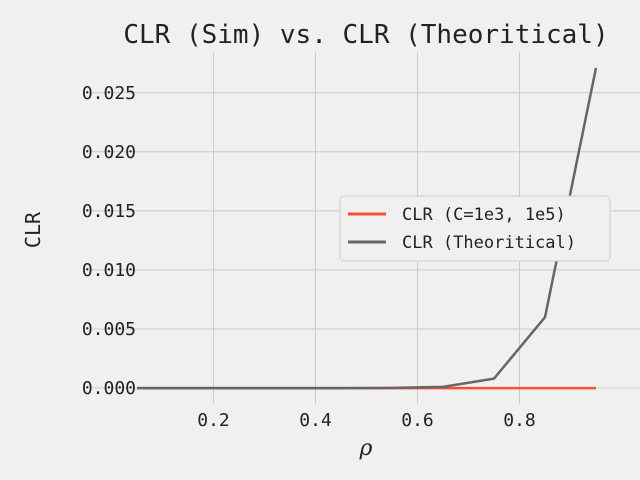  Describe the element at coordinates (109, 329) in the screenshot. I see `y-tick-label: 0.005` at that location.